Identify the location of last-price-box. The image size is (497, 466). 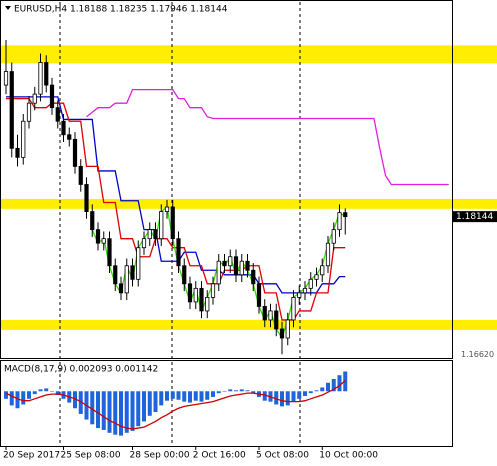
(475, 217).